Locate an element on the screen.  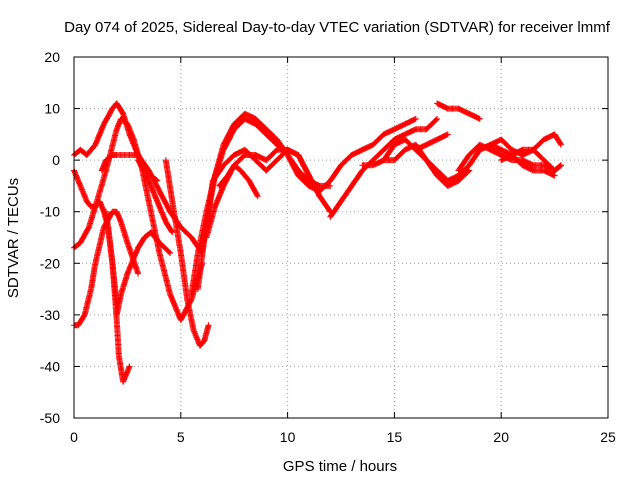
x-tick-label: 20 is located at coordinates (501, 437).